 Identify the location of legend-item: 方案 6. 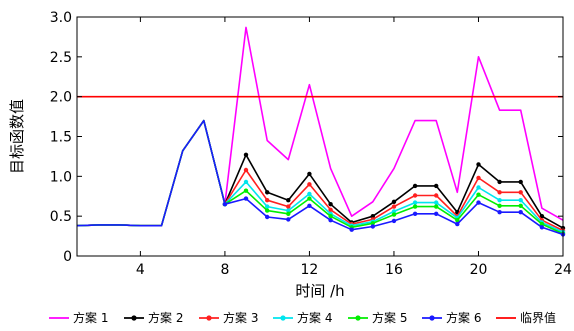
(451, 317).